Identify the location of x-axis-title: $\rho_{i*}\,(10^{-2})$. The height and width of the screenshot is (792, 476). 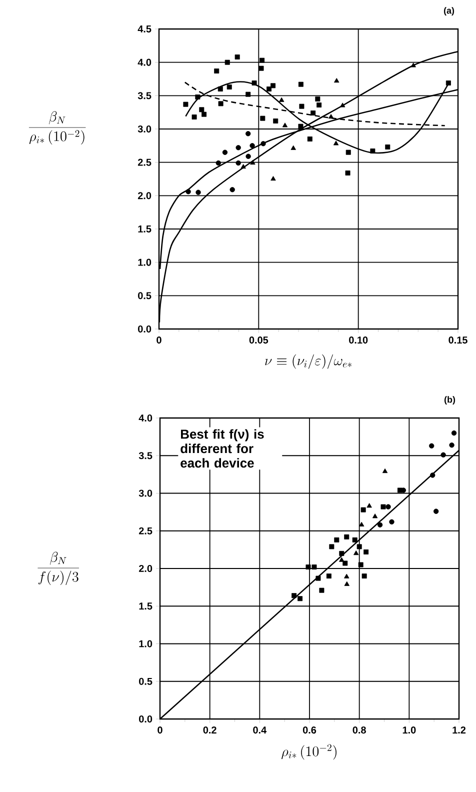
(309, 752).